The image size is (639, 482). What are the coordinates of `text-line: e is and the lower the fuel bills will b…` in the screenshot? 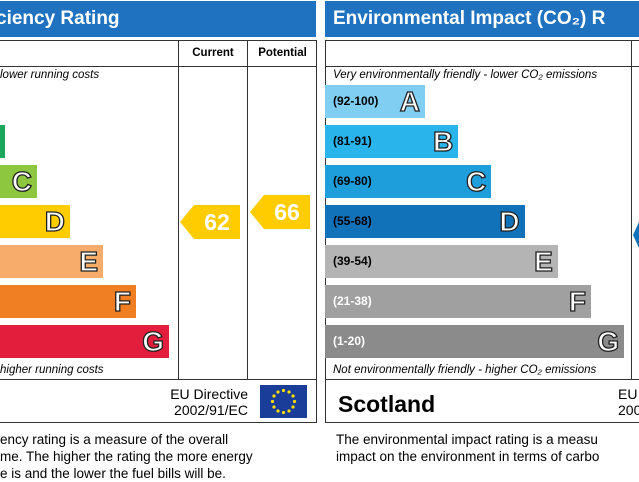 It's located at (113, 473).